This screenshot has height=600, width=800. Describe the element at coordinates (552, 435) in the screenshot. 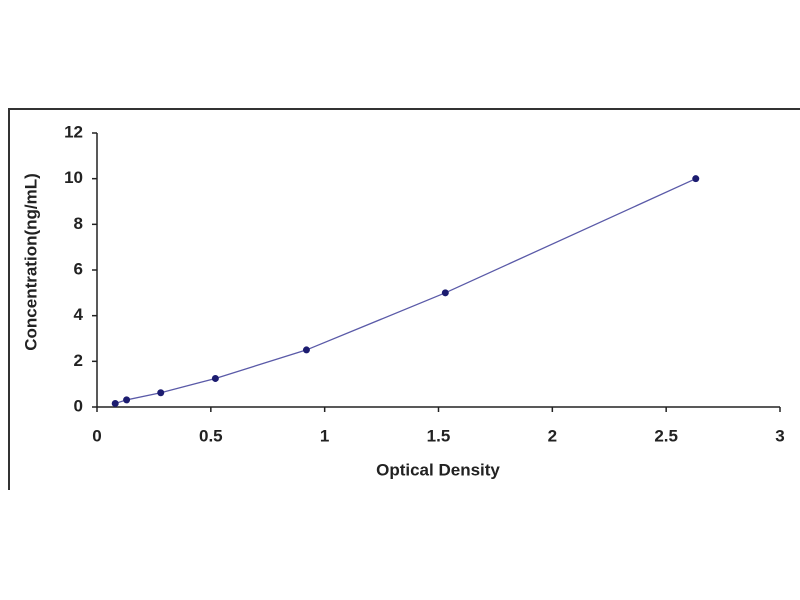

I see `x-tick-label: 2` at that location.